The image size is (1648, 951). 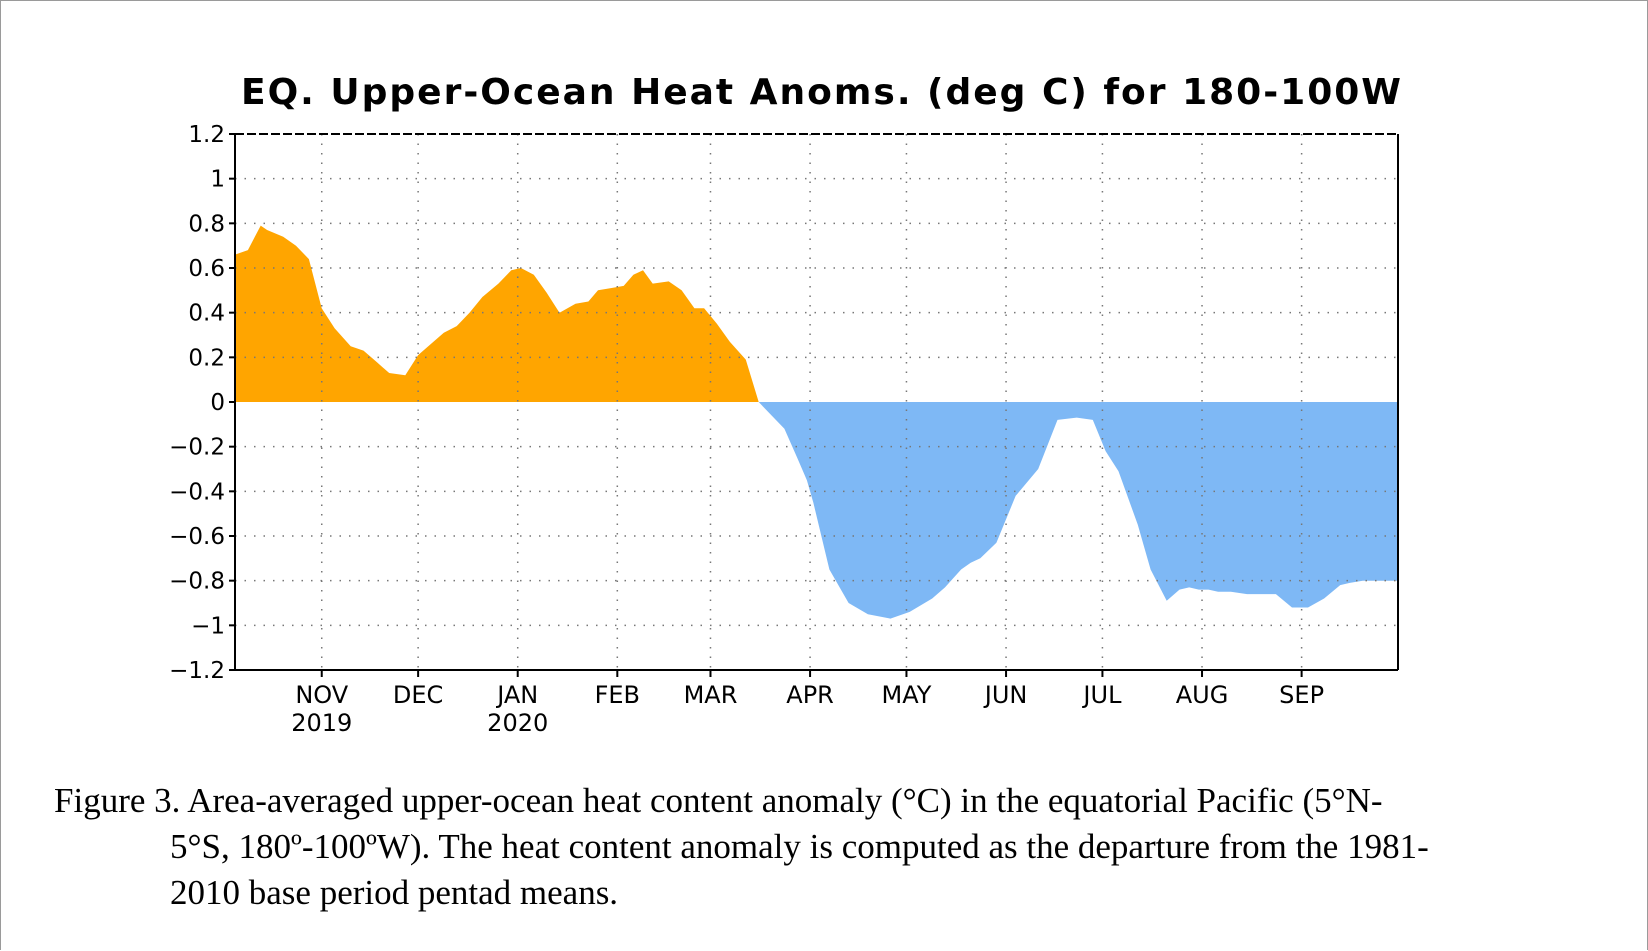 What do you see at coordinates (206, 358) in the screenshot?
I see `y-tick-label: 0.2` at bounding box center [206, 358].